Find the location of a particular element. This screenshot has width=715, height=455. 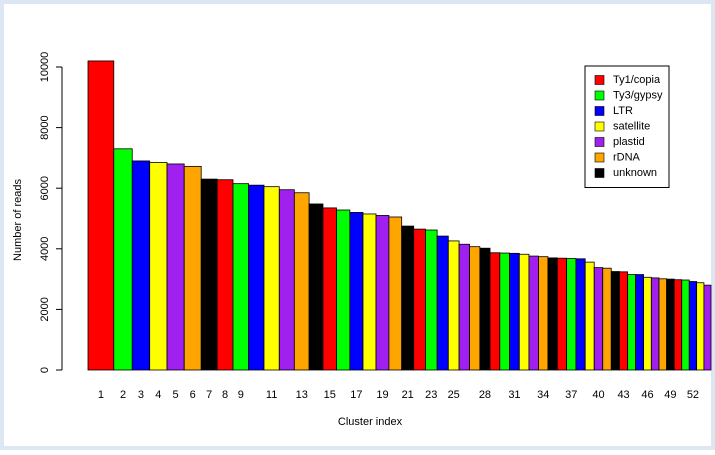

x-tick-label: 11 is located at coordinates (271, 395).